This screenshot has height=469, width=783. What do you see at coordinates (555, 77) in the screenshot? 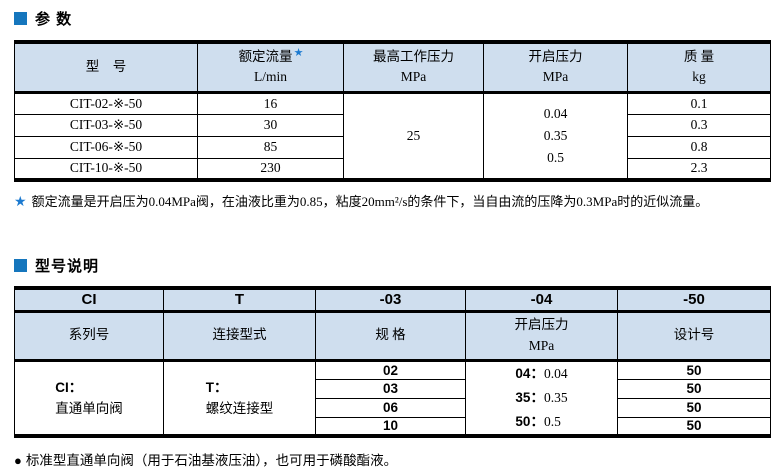
I see `cracking-pressure-unit: MPa` at bounding box center [555, 77].